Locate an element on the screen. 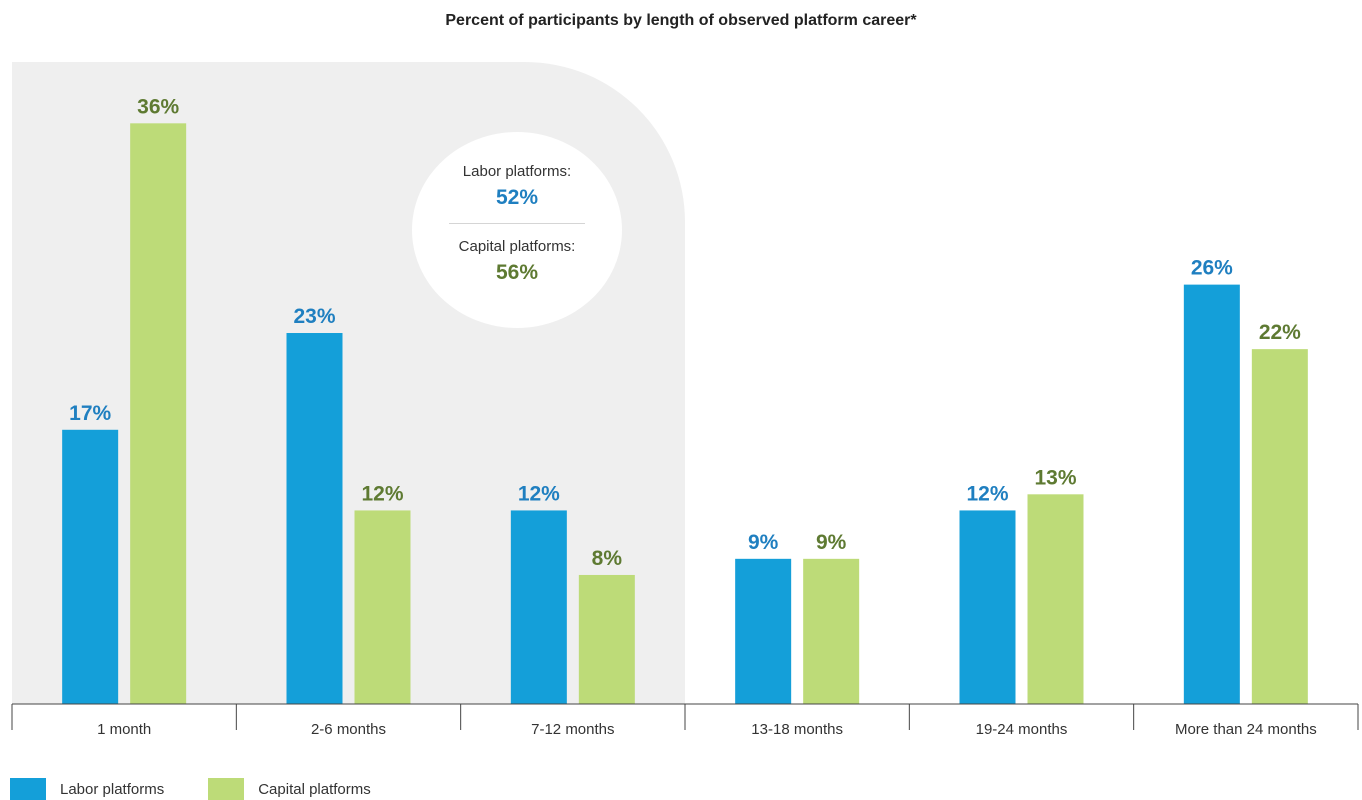 The width and height of the screenshot is (1362, 800). x-tick-label: 7-12 months is located at coordinates (572, 729).